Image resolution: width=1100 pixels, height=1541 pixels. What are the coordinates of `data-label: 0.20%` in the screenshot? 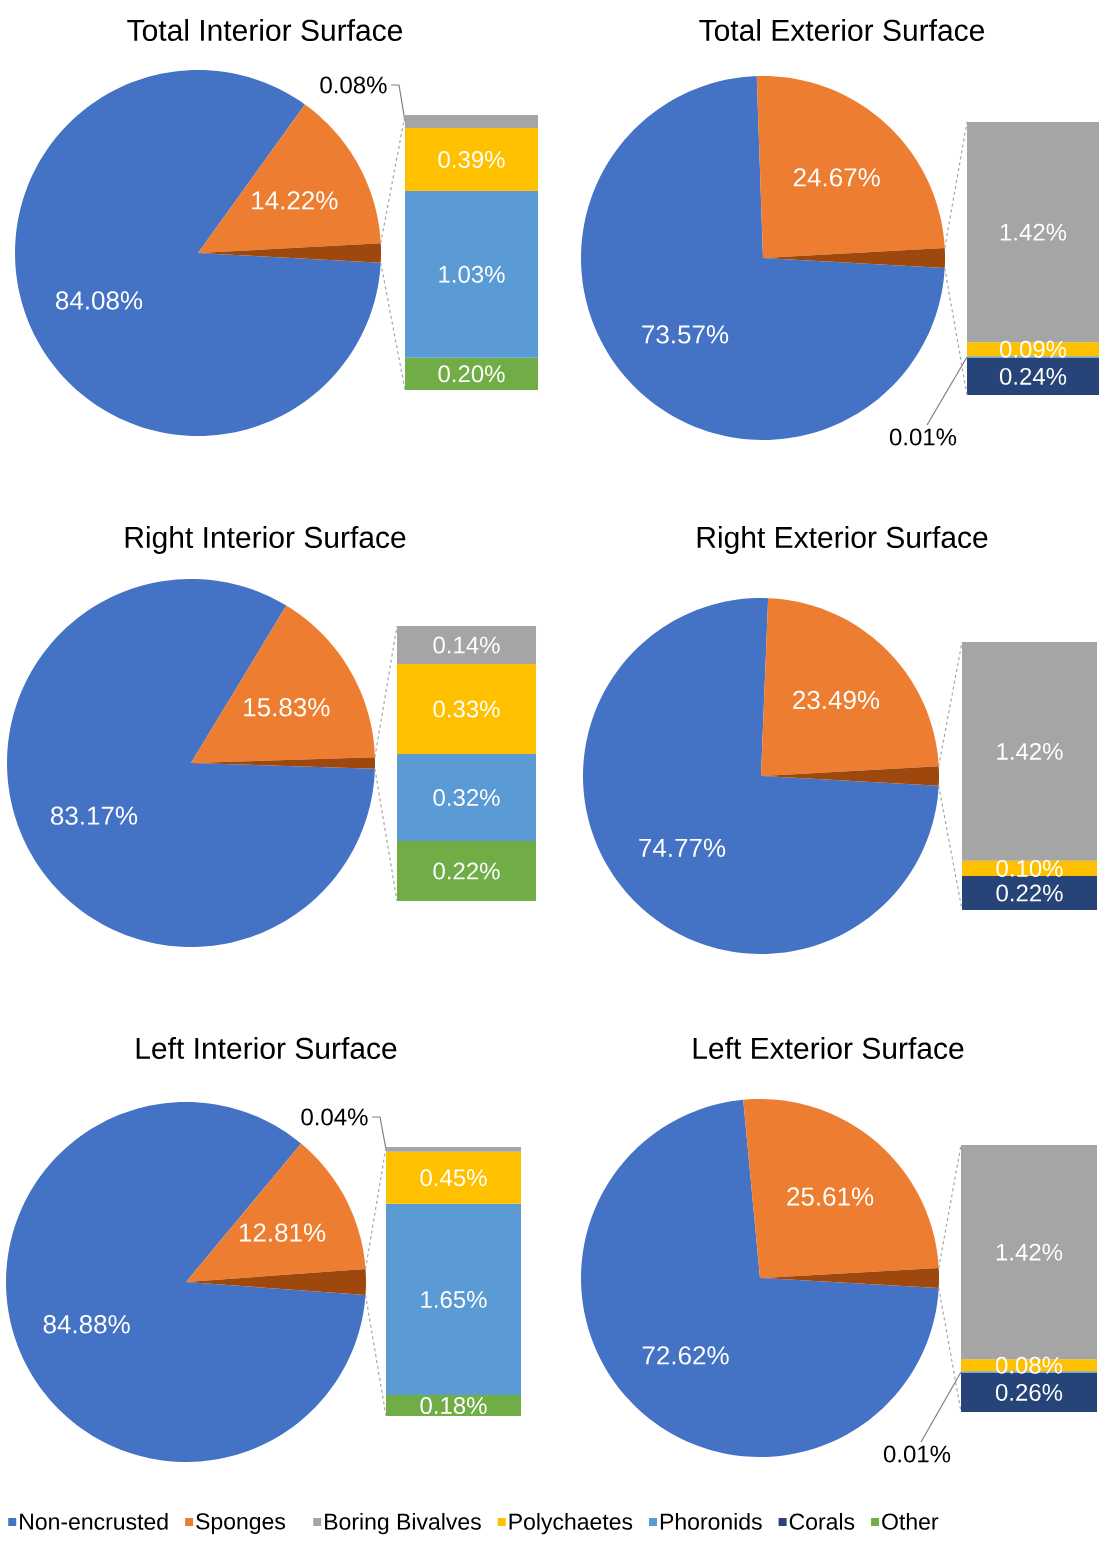 It's located at (471, 374).